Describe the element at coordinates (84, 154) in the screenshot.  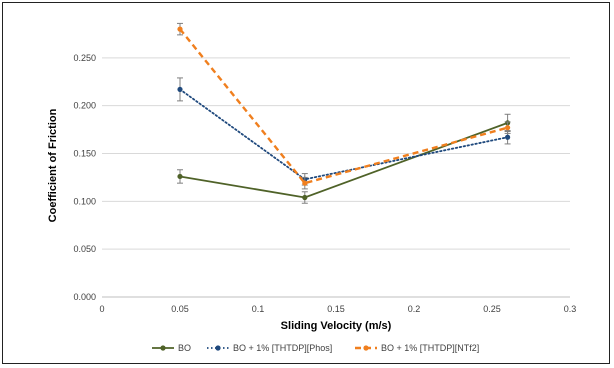
I see `y-tick-label: 0.150` at that location.